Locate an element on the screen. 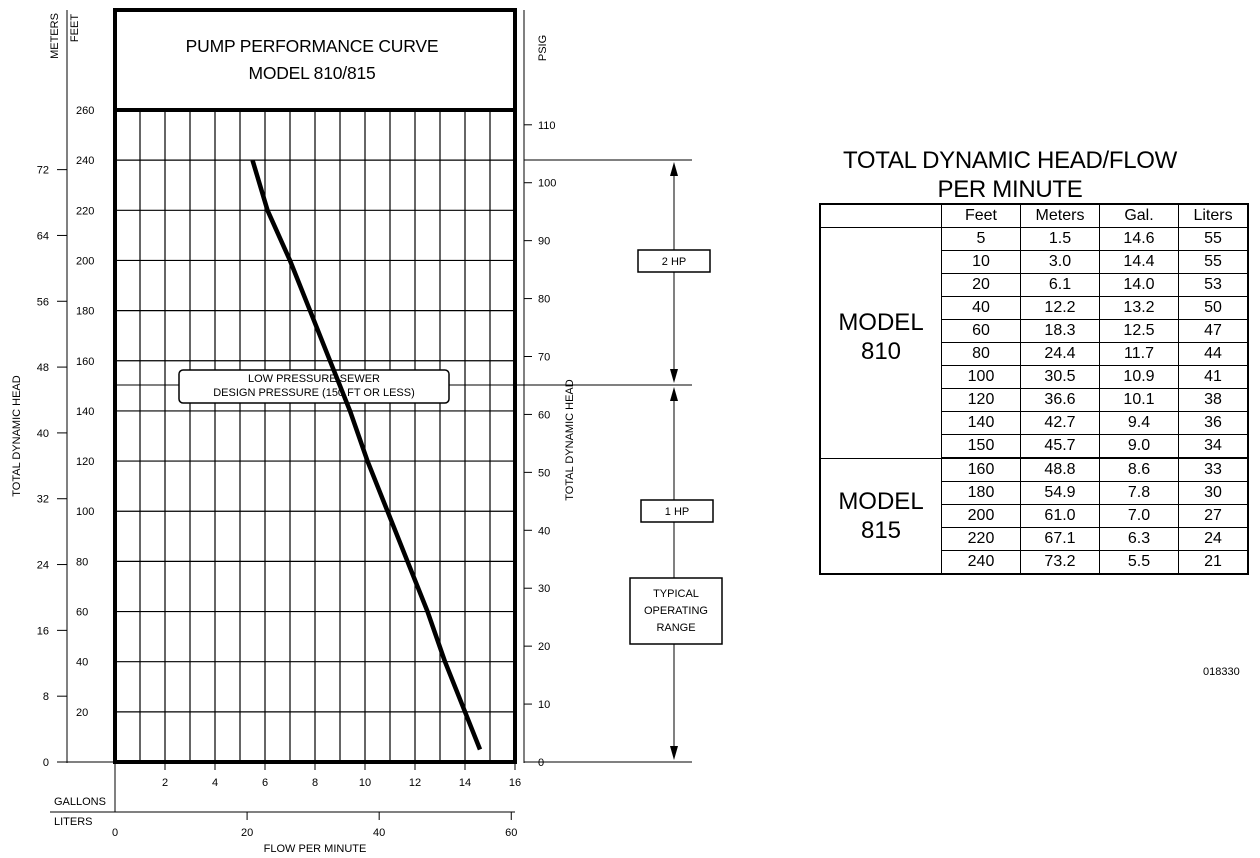 This screenshot has height=858, width=1260. table-cell: 220 is located at coordinates (981, 539).